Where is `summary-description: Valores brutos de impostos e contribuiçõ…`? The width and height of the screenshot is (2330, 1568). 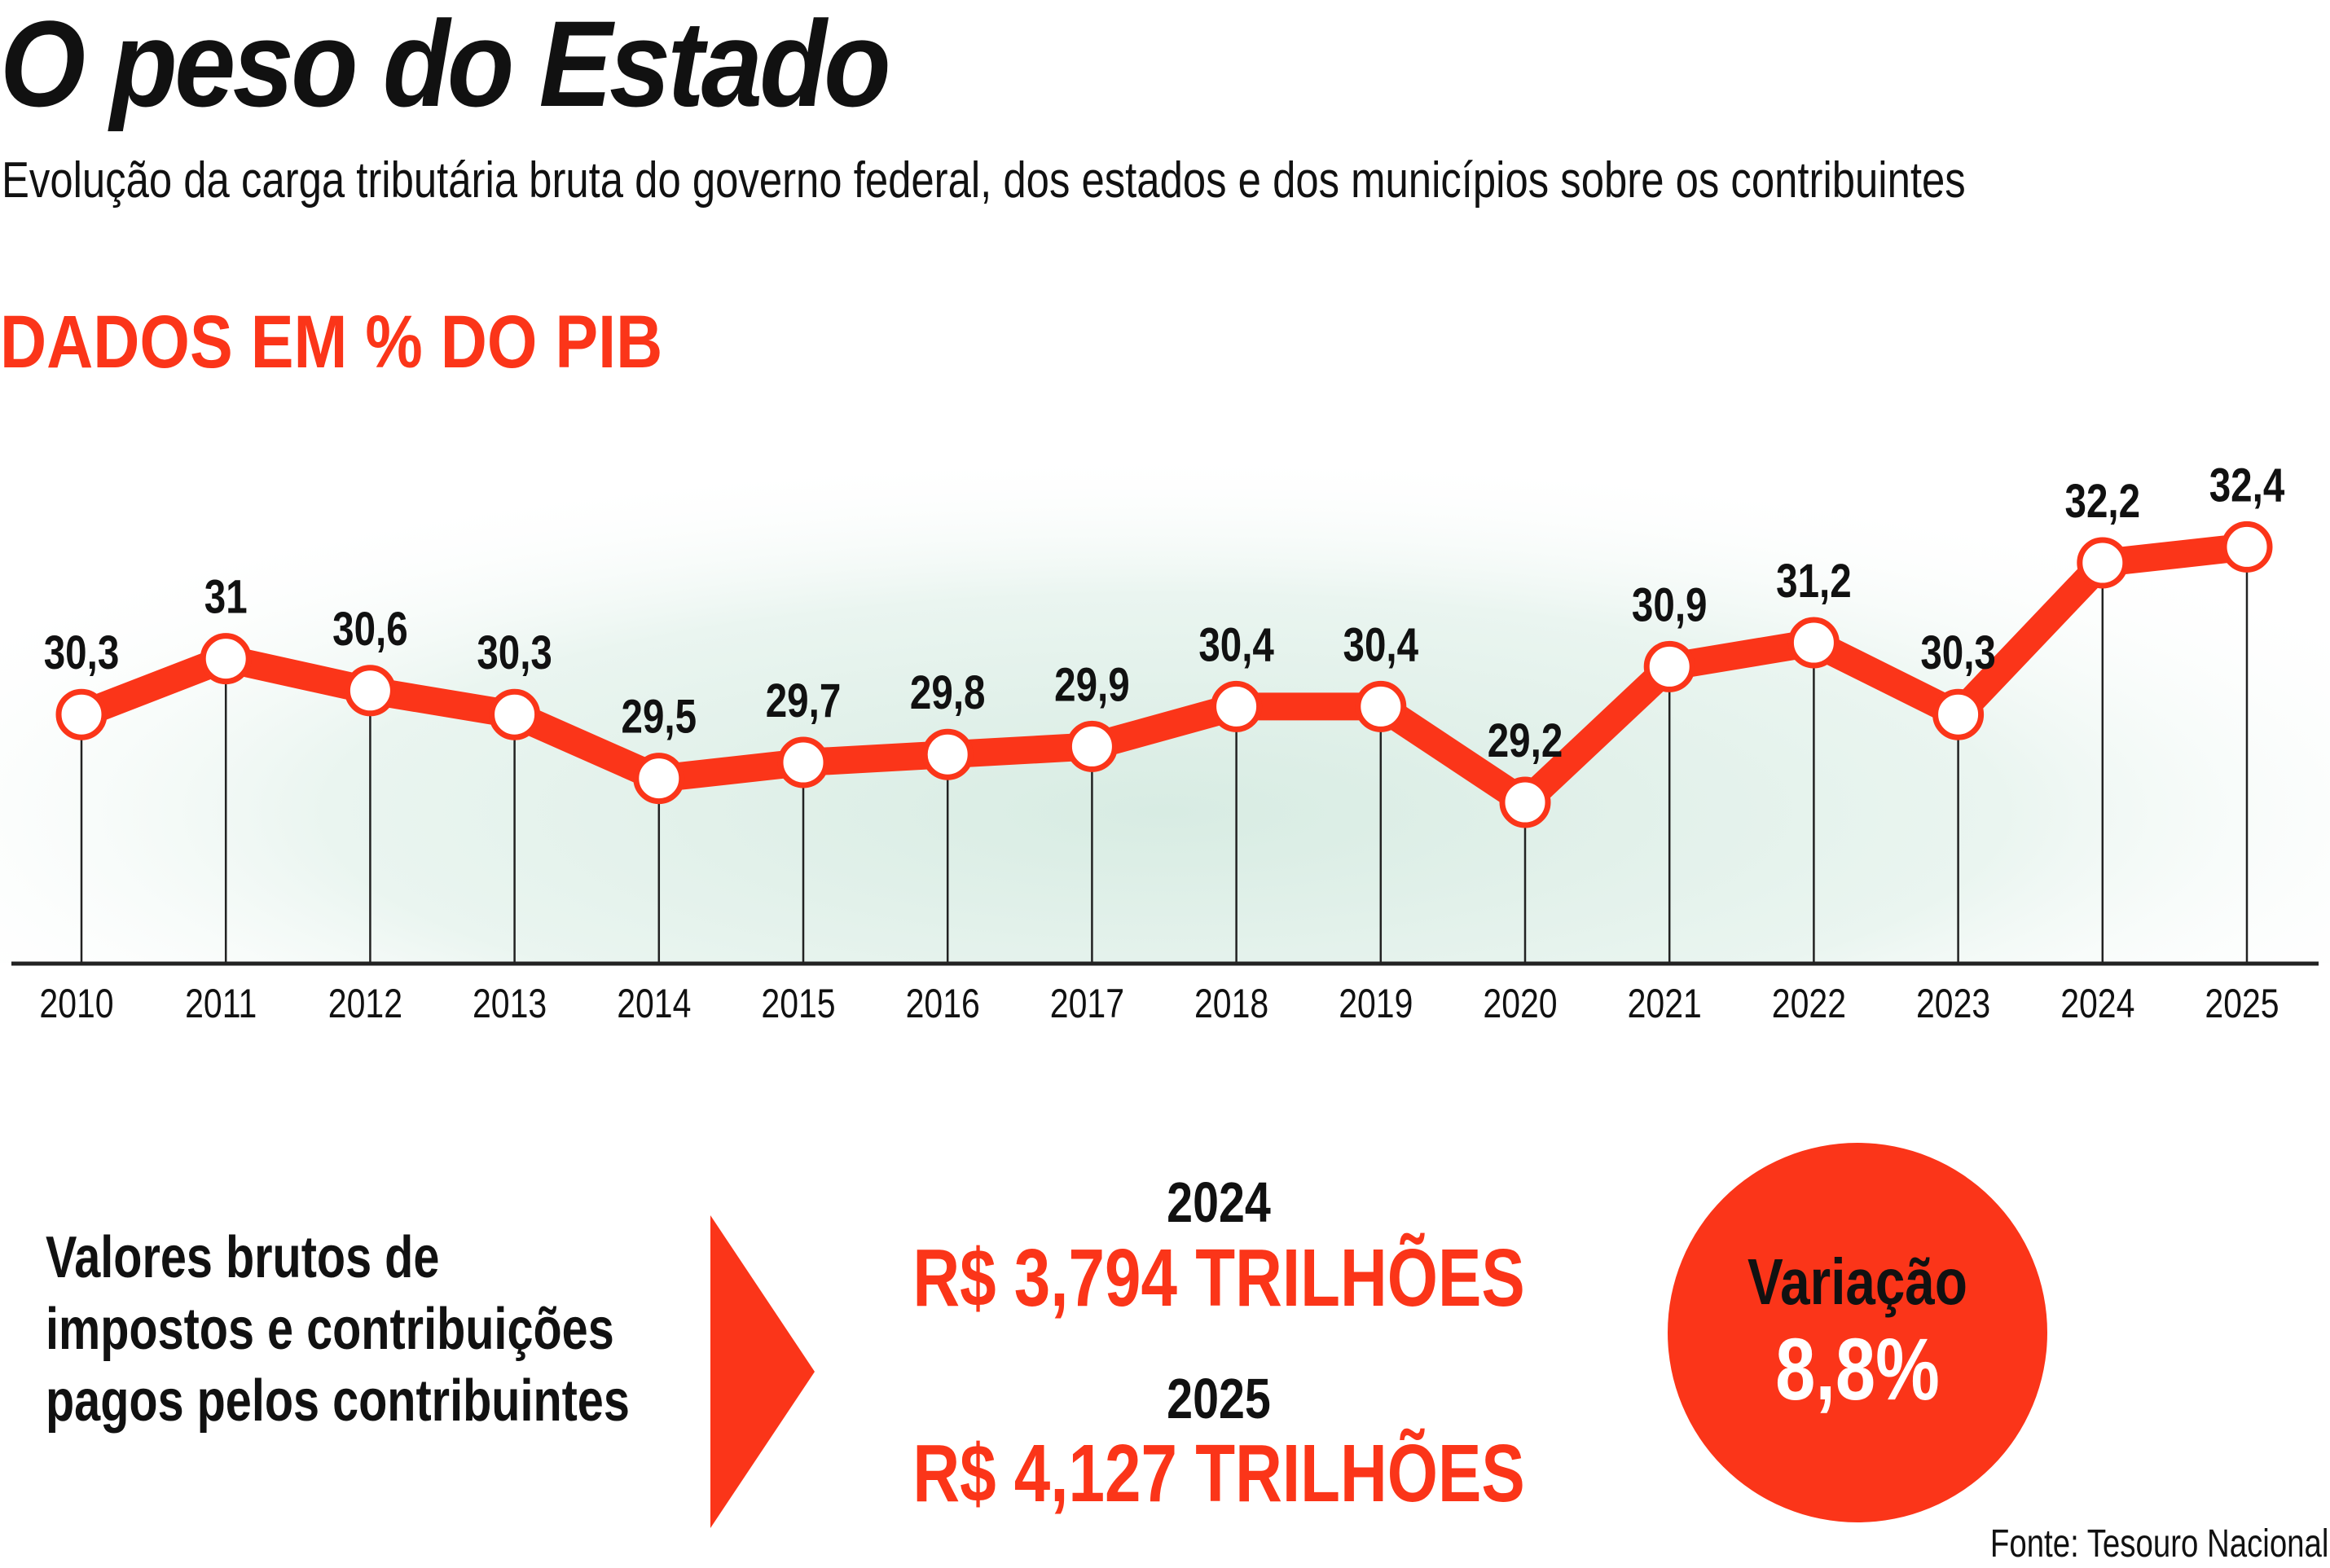
summary-description: Valores brutos de impostos e contribuiçõ… is located at coordinates (338, 1329).